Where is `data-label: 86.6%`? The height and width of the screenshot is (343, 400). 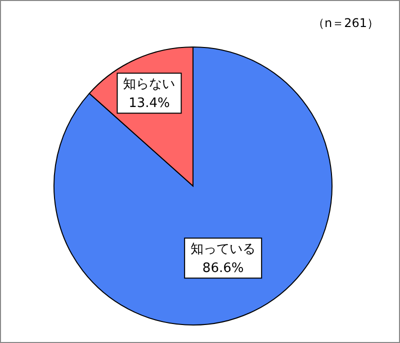
data-label: 86.6% is located at coordinates (223, 268).